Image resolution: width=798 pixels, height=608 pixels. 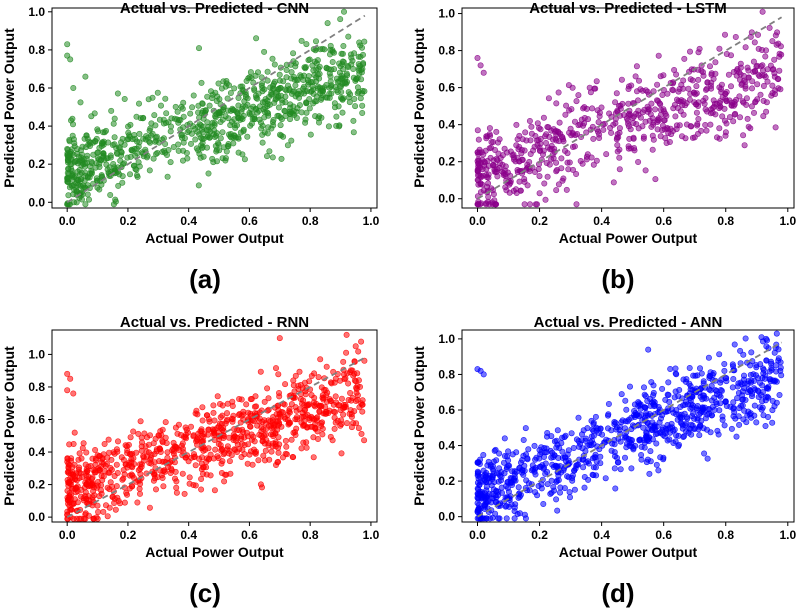 What do you see at coordinates (628, 322) in the screenshot?
I see `chart-title: Actual vs. Predicted - ANN` at bounding box center [628, 322].